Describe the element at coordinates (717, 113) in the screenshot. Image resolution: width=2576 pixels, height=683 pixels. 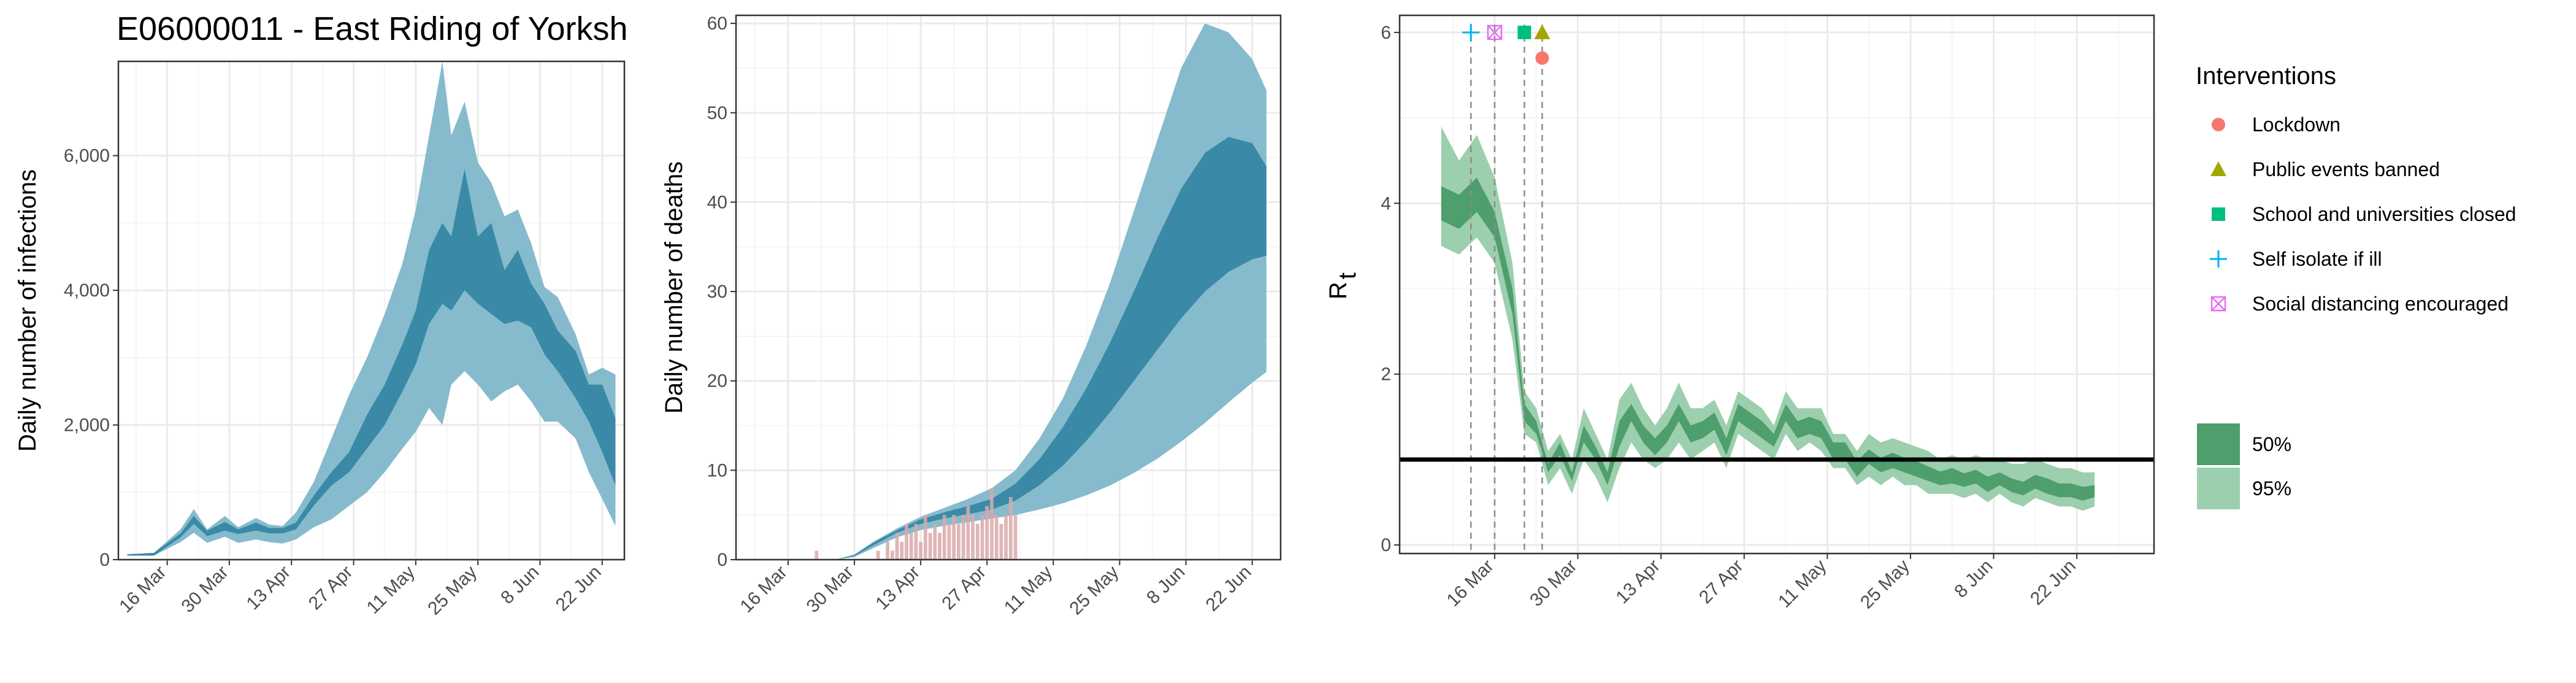
I see `y-tick-label: 50` at that location.